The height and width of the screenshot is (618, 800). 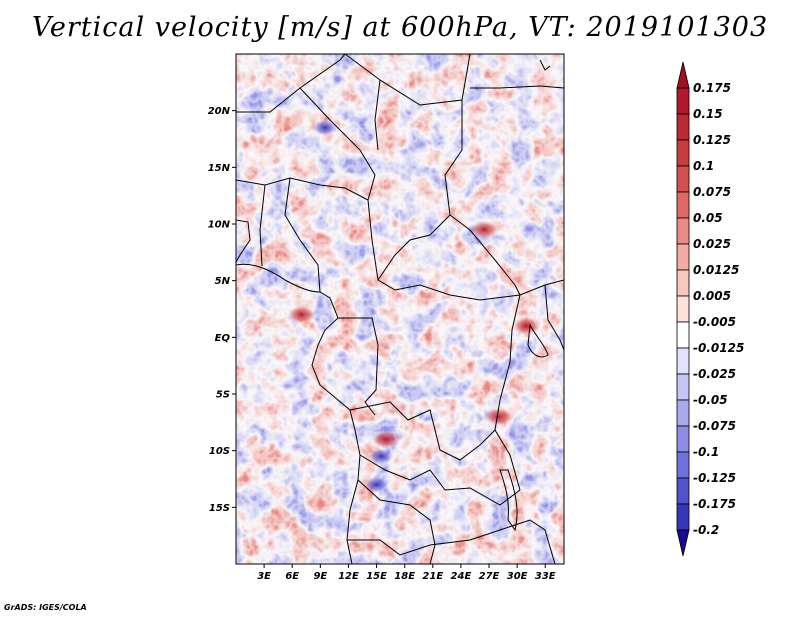 I want to click on lat-tick-label: 20N, so click(x=219, y=111).